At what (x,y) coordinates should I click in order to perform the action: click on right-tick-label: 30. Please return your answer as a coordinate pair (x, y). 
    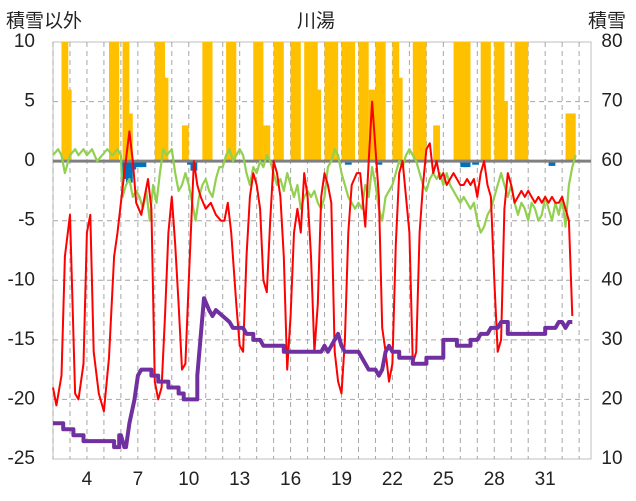
    Looking at the image, I should click on (611, 339).